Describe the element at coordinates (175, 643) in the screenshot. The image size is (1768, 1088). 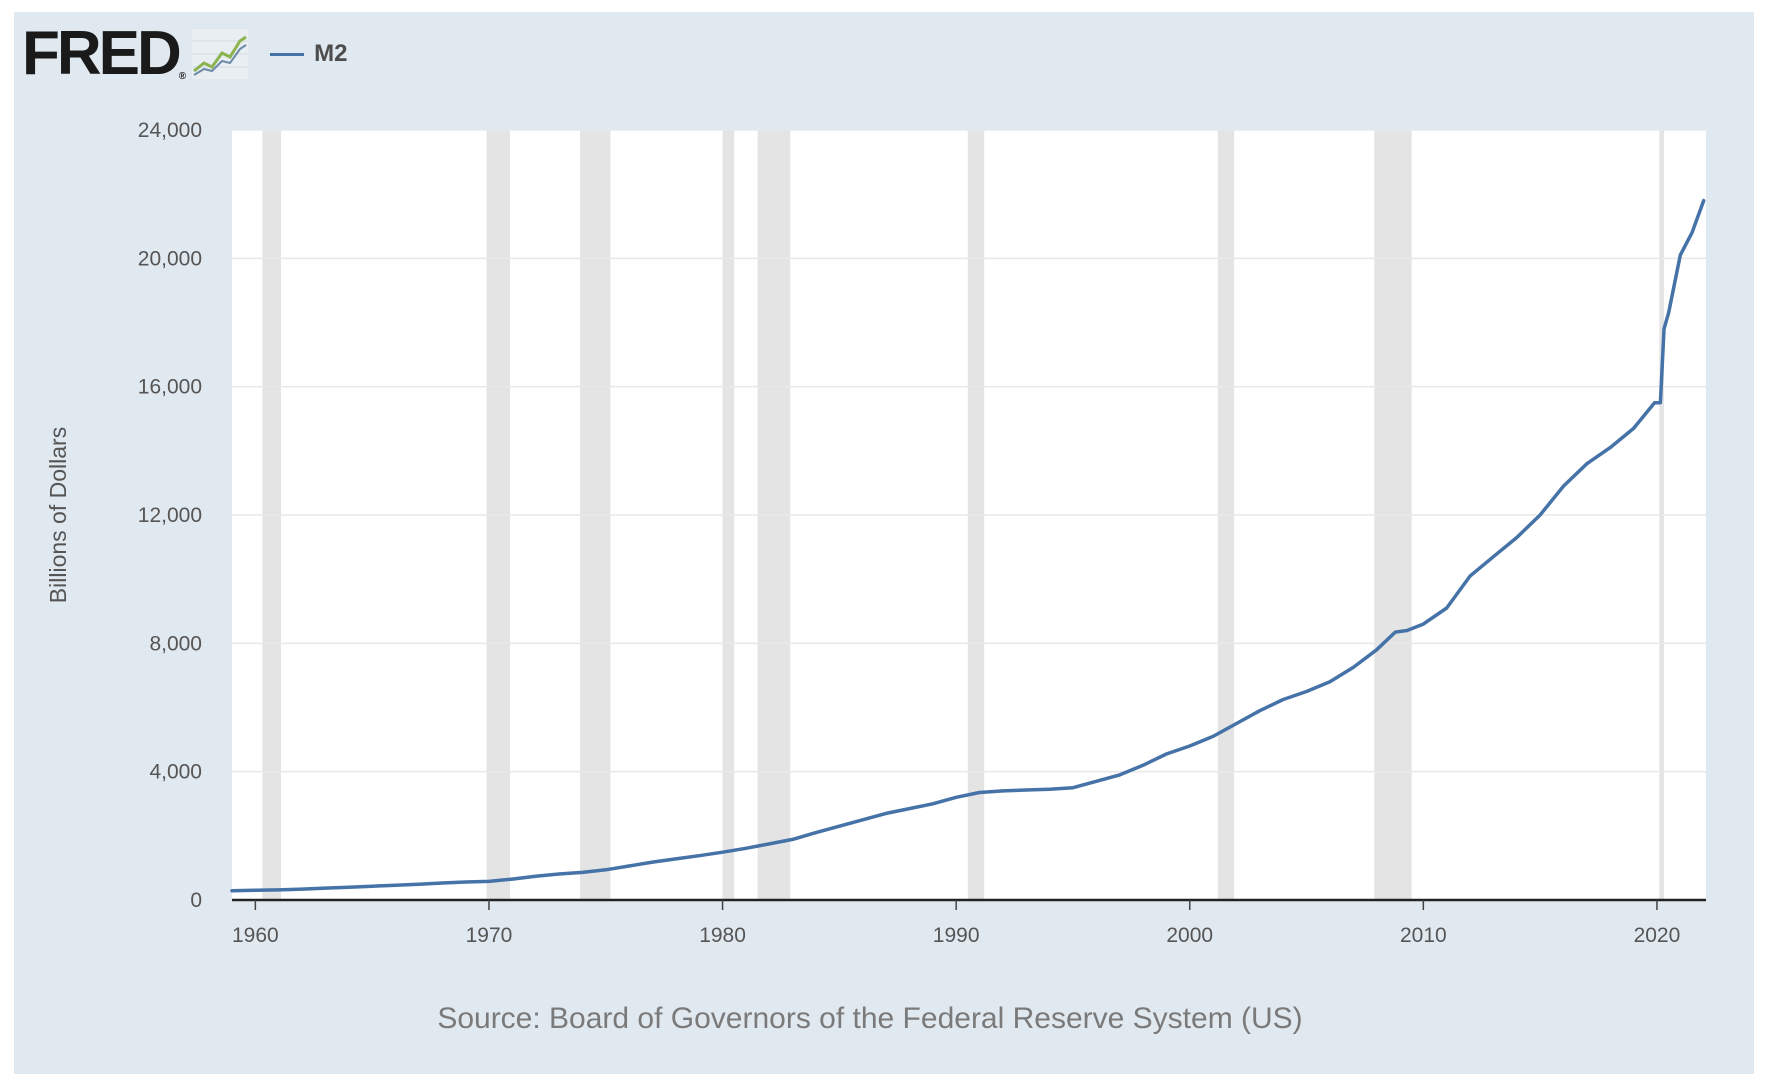
I see `y-tick-label: 8,000` at that location.